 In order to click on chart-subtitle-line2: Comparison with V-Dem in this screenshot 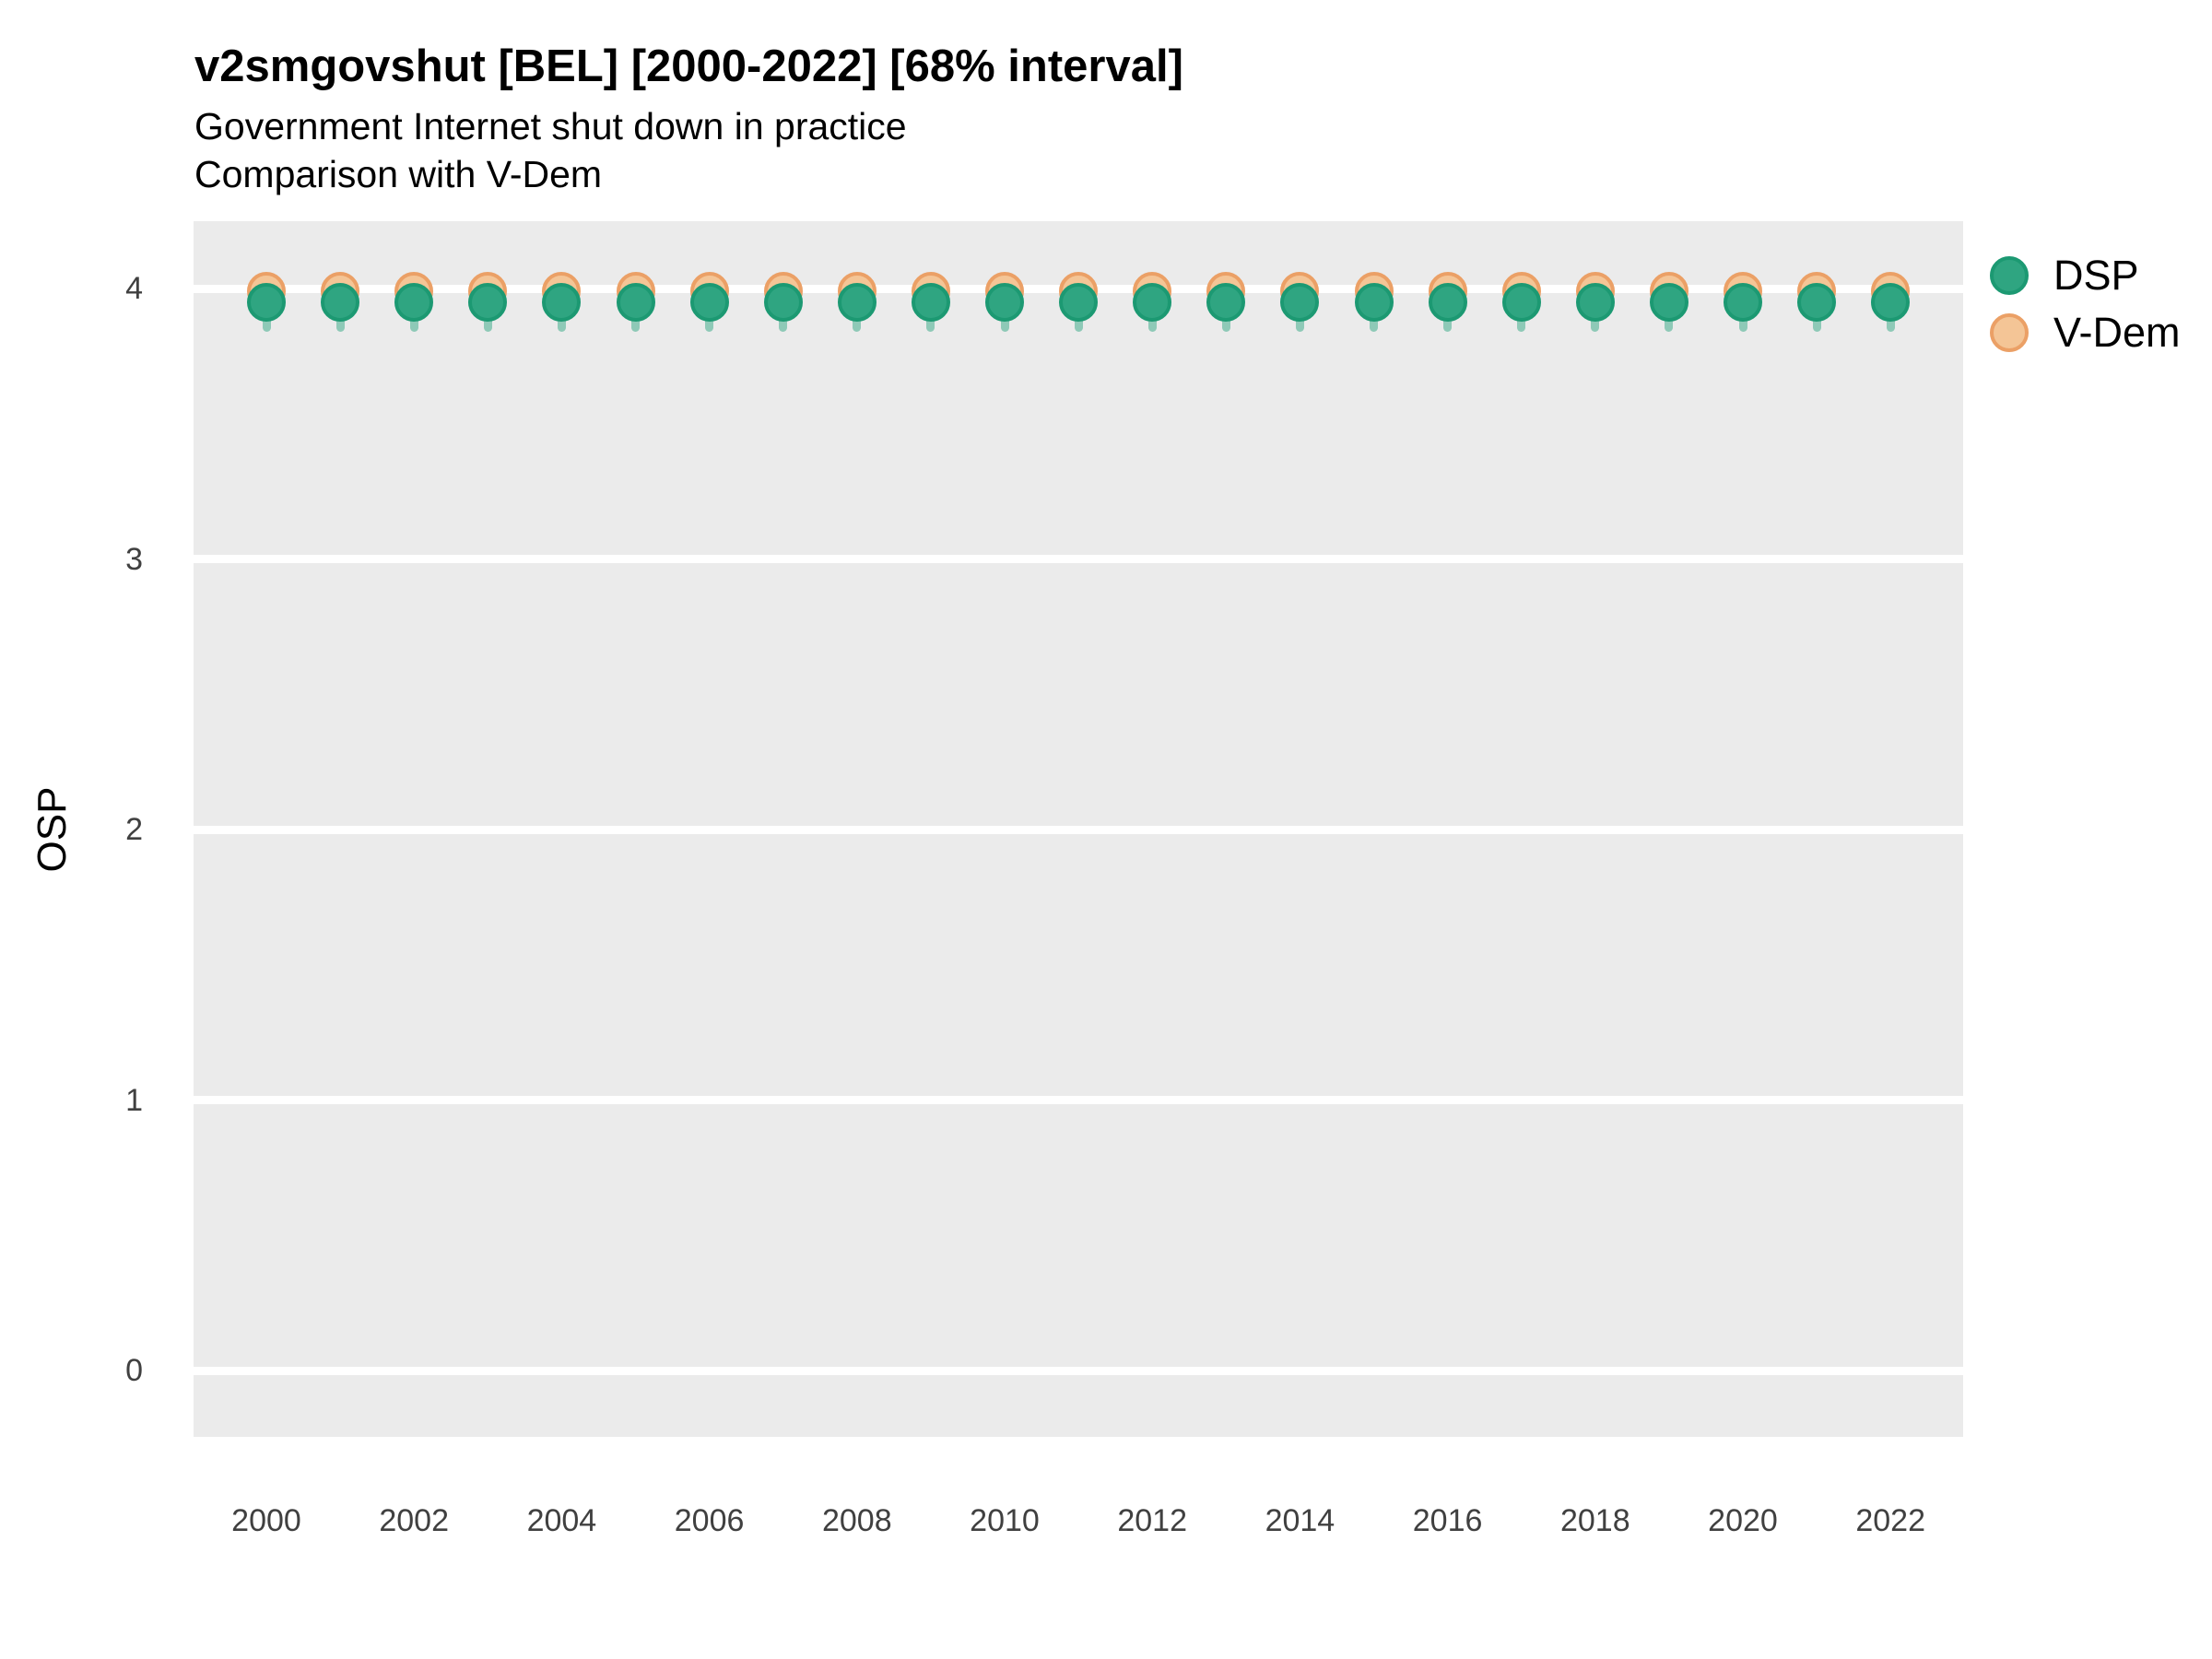, I will do `click(398, 174)`.